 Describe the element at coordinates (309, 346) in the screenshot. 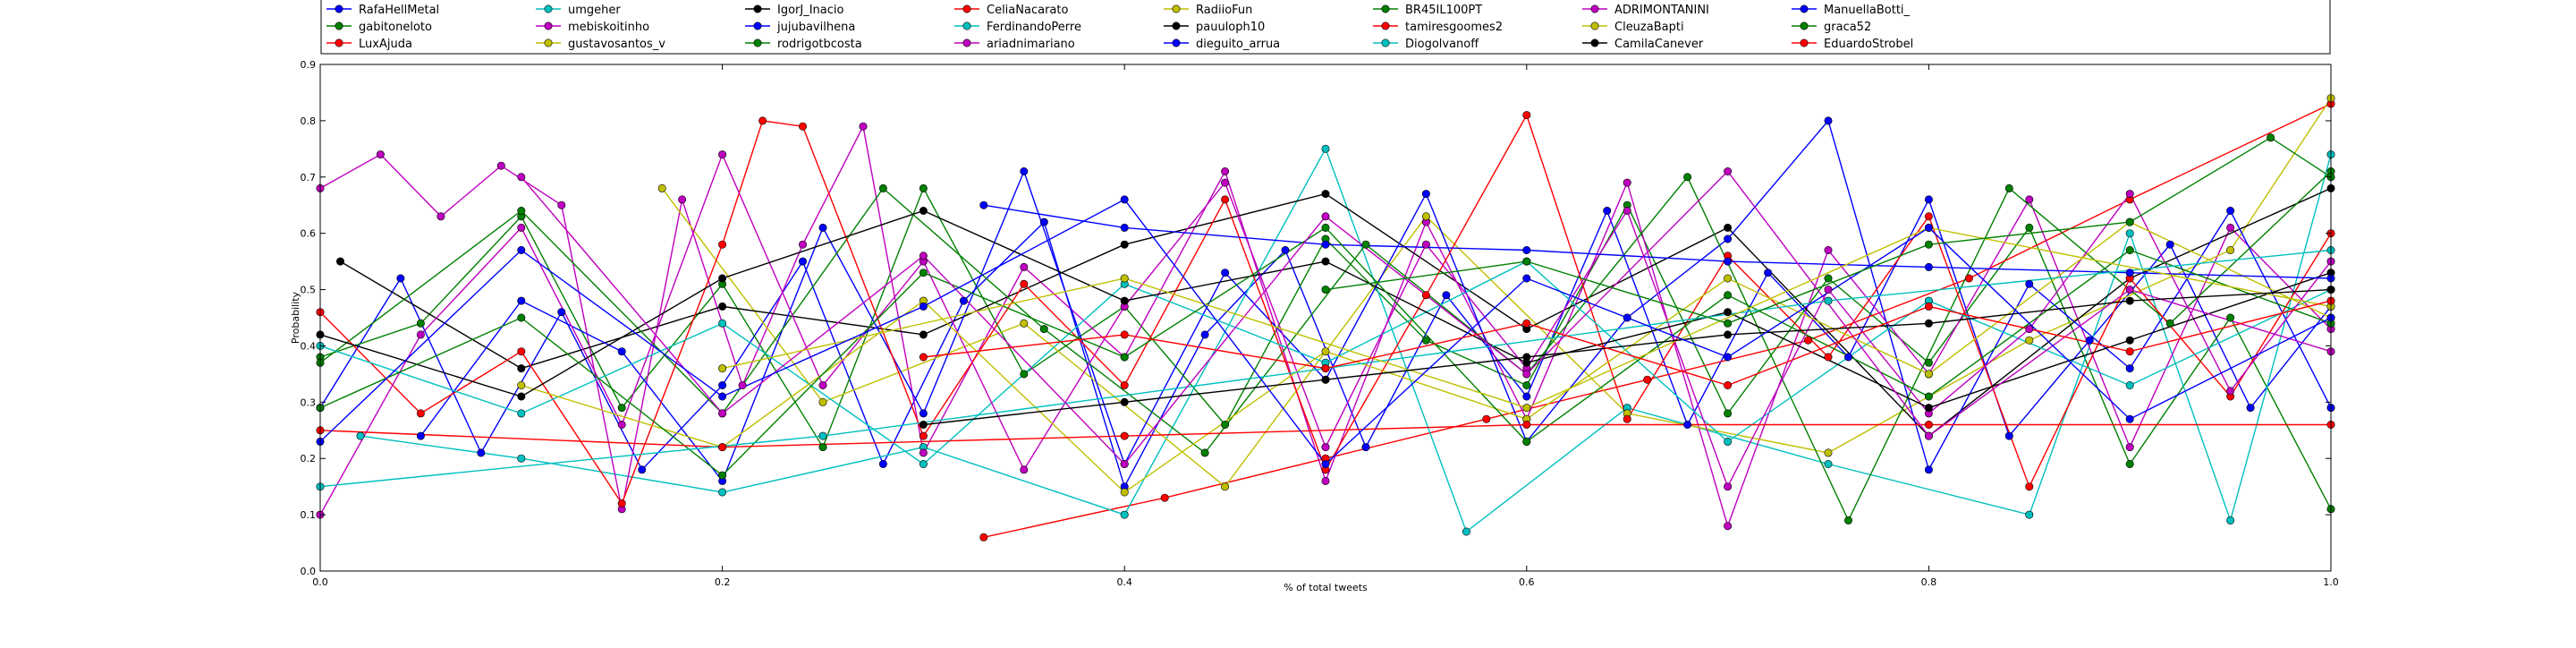

I see `y-tick-label: 0.4` at that location.